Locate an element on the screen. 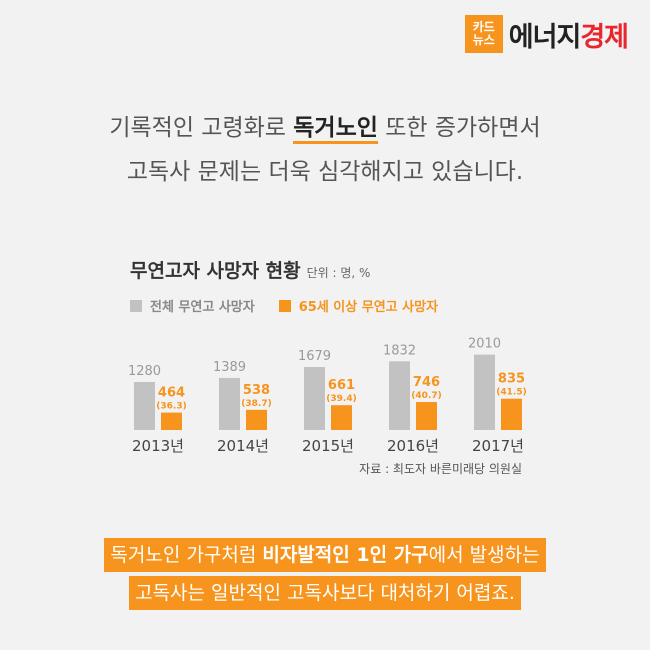 Image resolution: width=650 pixels, height=650 pixels. label-percent-2016년: (40.7) is located at coordinates (426, 396).